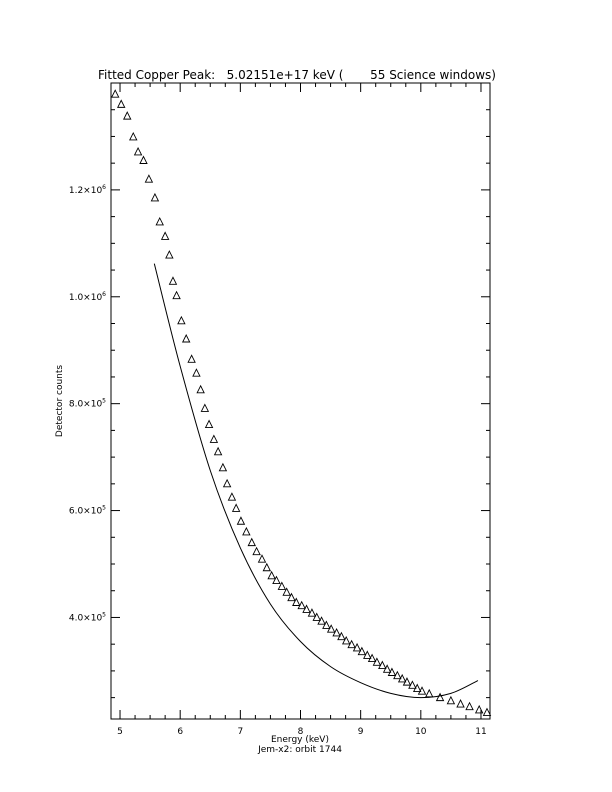 This screenshot has height=792, width=612. I want to click on x-tick-label: 8, so click(301, 732).